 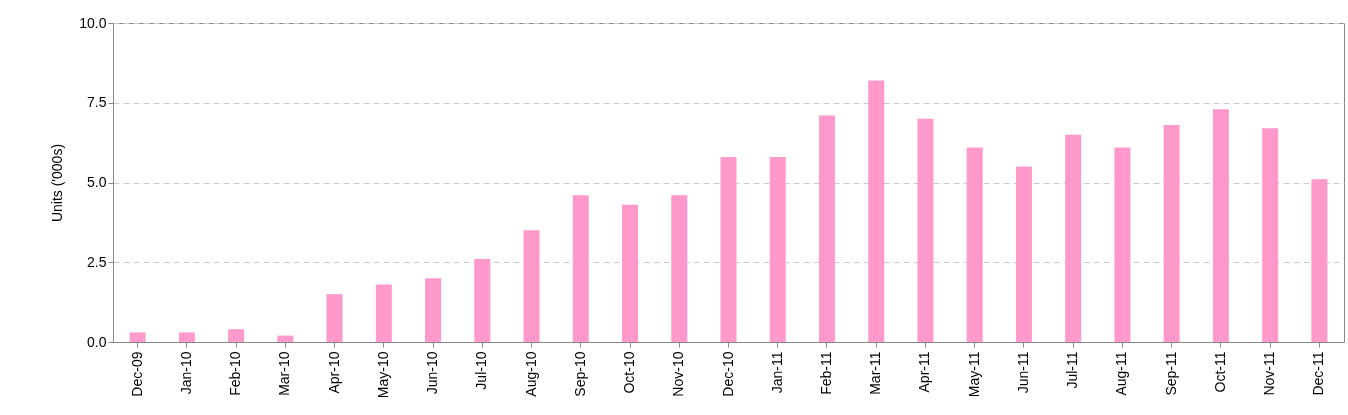 I want to click on y-tick-label: 0.0, so click(x=97, y=341).